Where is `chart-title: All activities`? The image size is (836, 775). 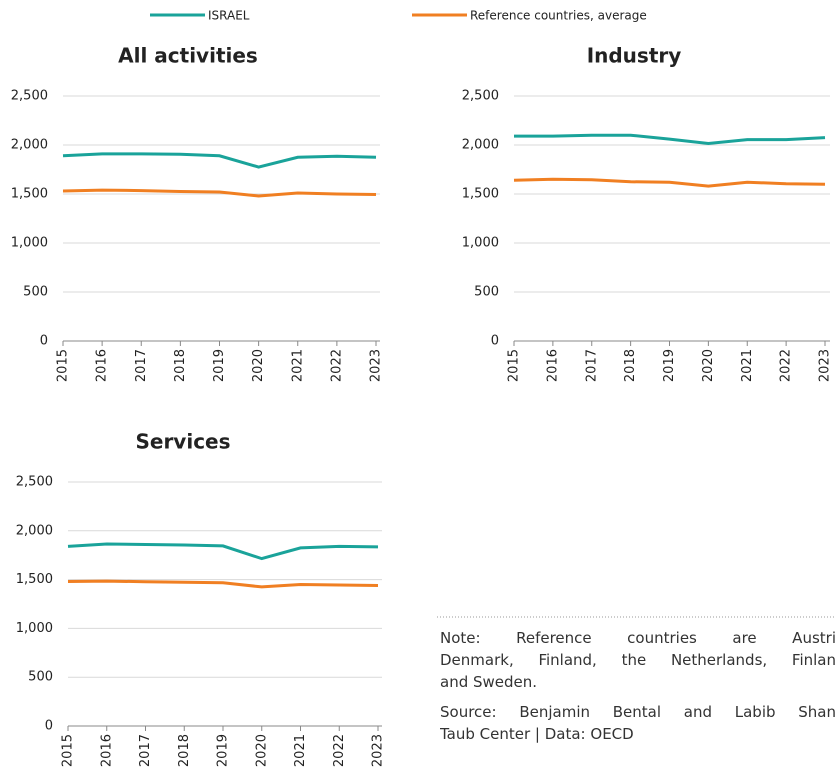
chart-title: All activities is located at coordinates (188, 56).